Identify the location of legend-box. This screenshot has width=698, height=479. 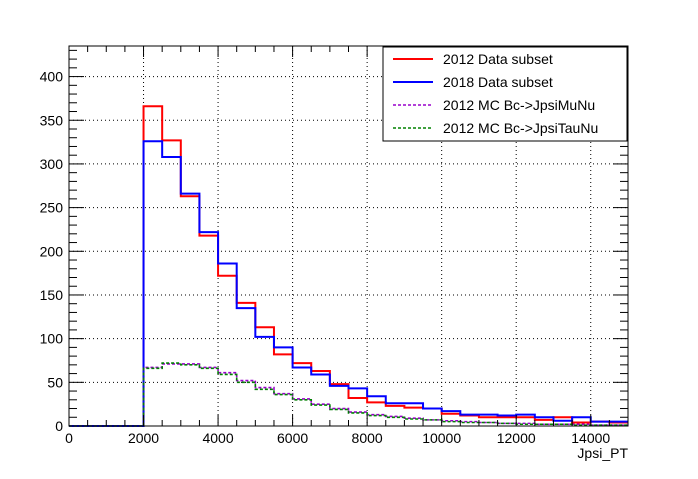
(505, 94).